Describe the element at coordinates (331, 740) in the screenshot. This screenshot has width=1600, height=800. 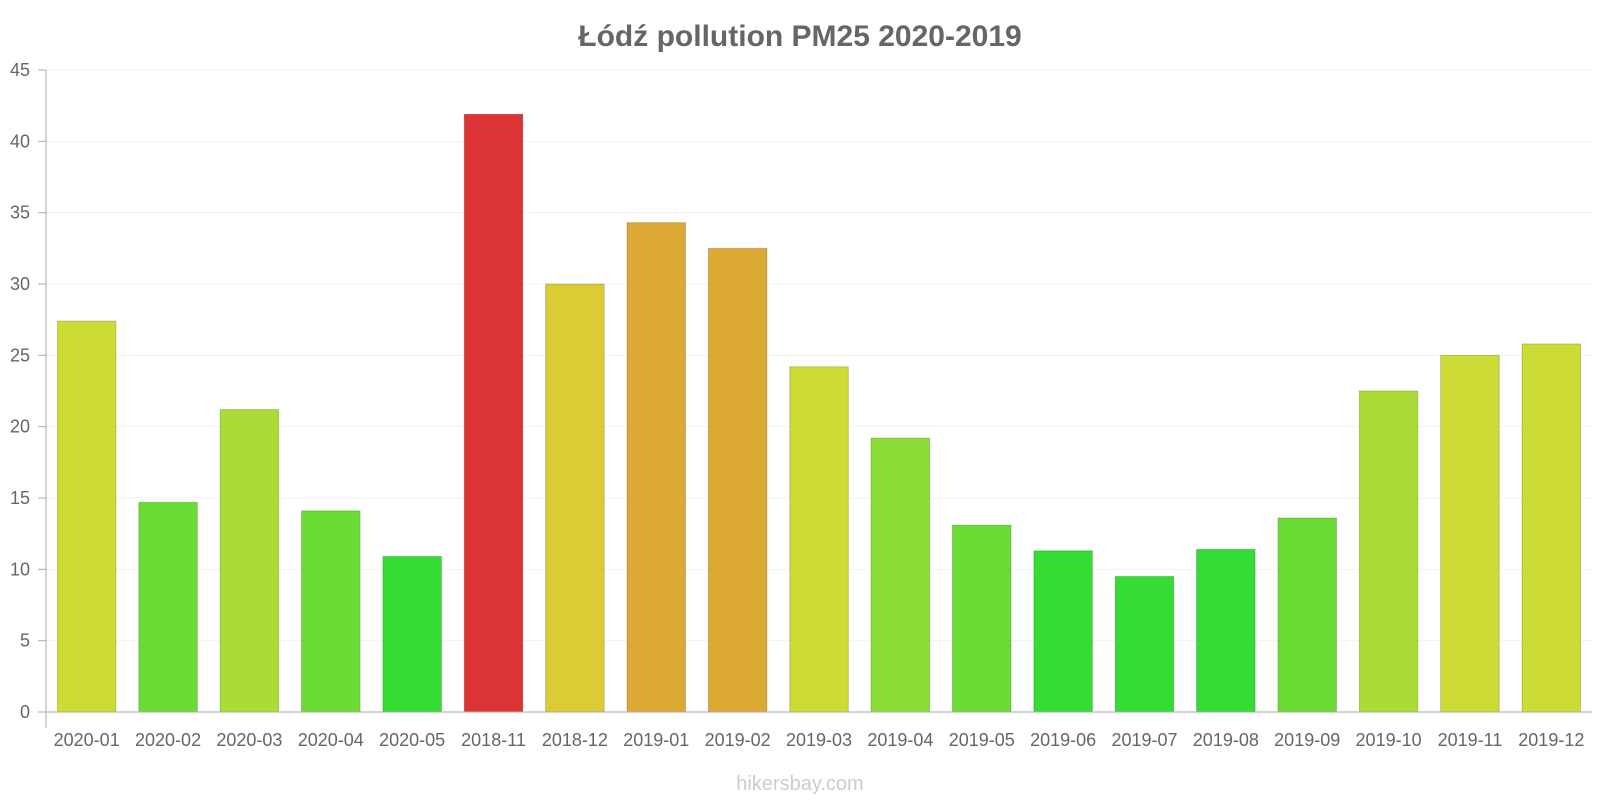
I see `x-tick-label: 2020-04` at that location.